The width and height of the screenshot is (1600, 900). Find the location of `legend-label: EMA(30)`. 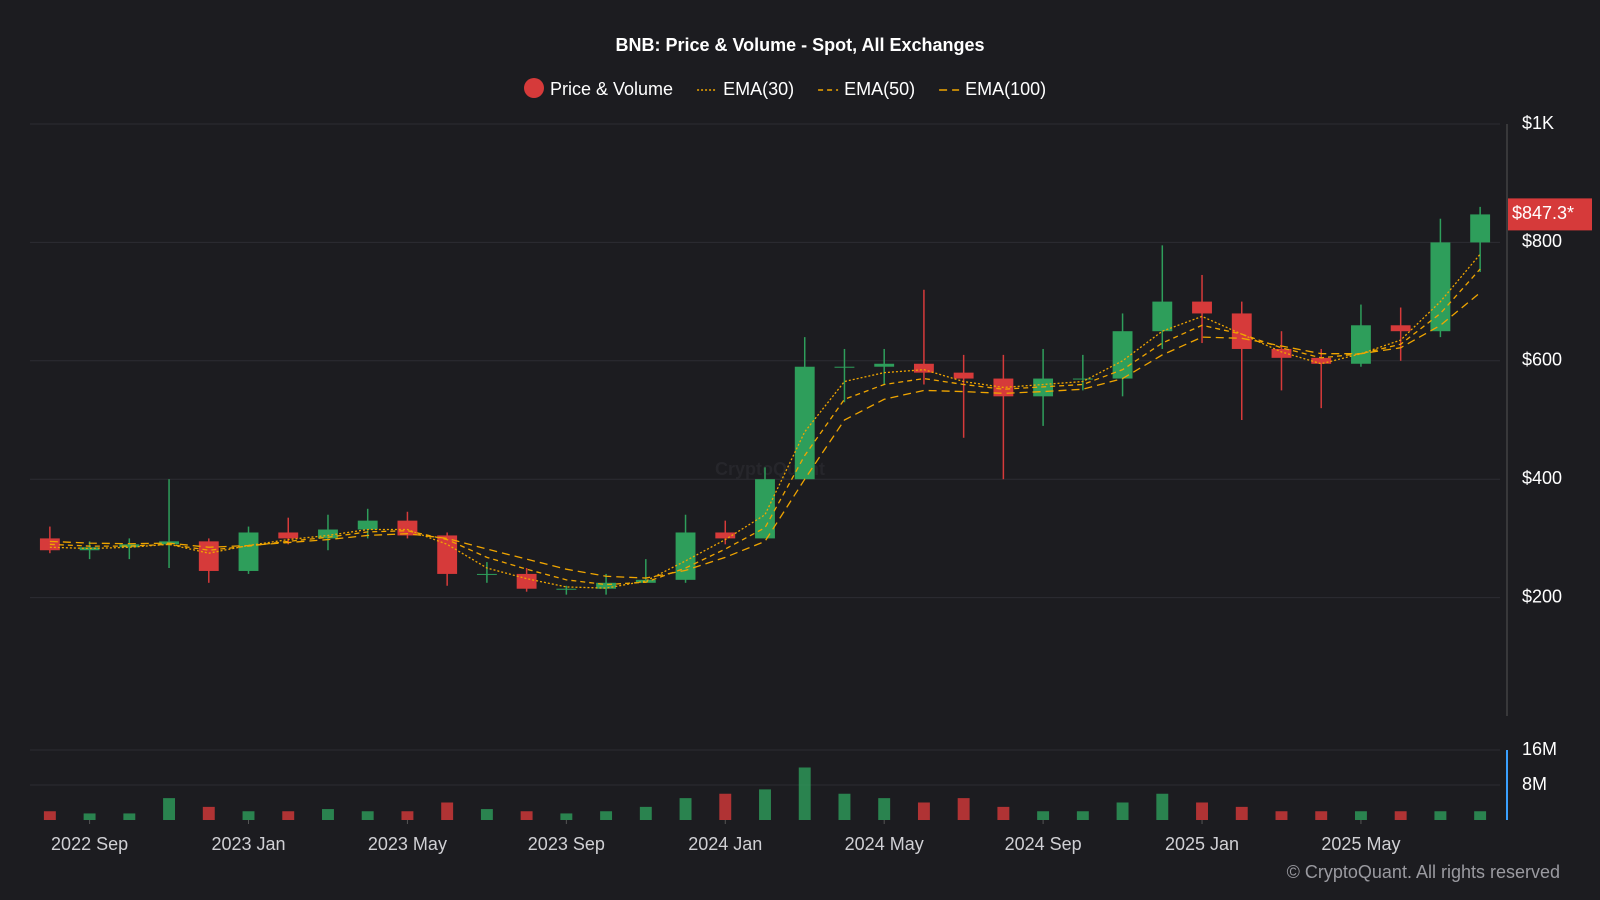

legend-label: EMA(30) is located at coordinates (758, 89).